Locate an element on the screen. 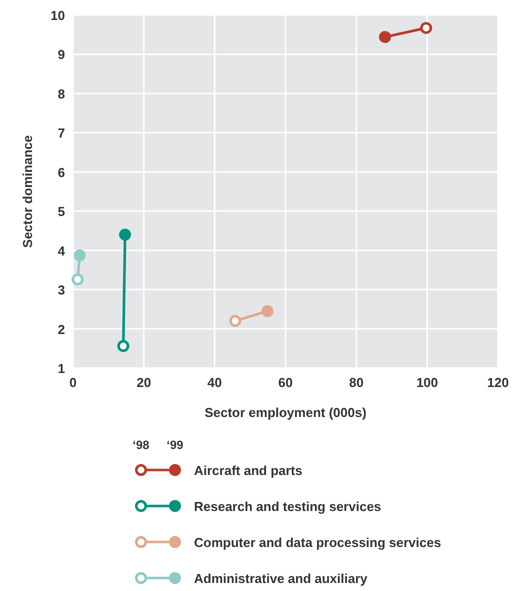 The width and height of the screenshot is (531, 591). y-tick-label: 10 is located at coordinates (57, 15).